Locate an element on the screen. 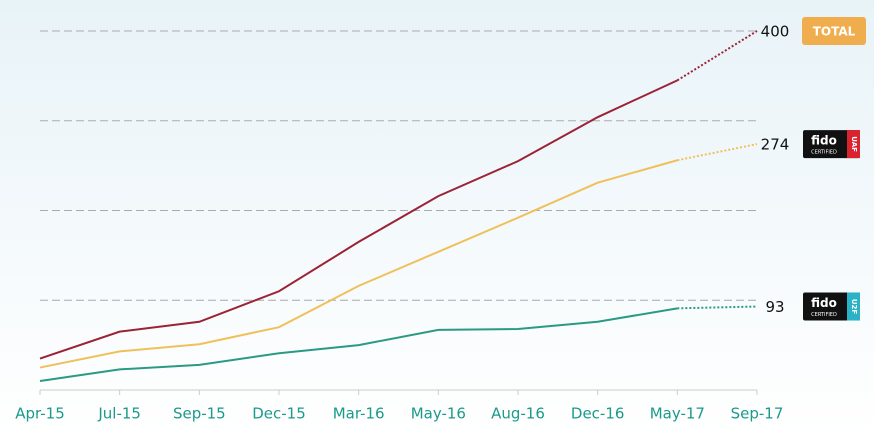 This screenshot has height=440, width=874. x-tick-label: May-16 is located at coordinates (438, 414).